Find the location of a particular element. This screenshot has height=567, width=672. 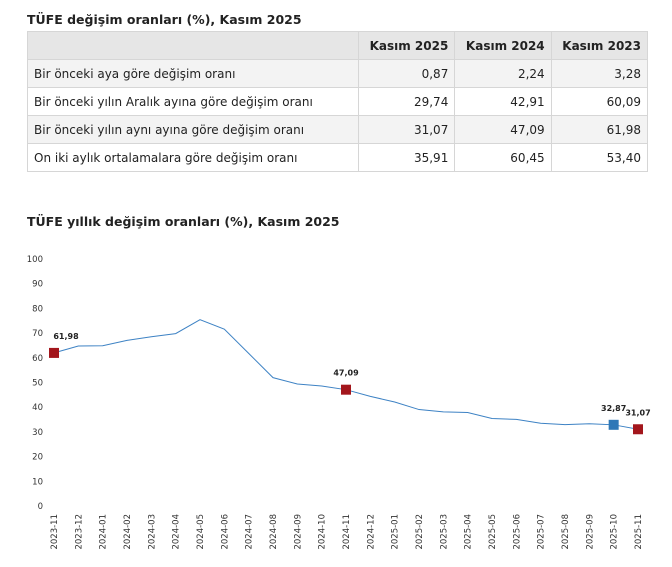

x-tick-label: 2025-04 is located at coordinates (469, 532).